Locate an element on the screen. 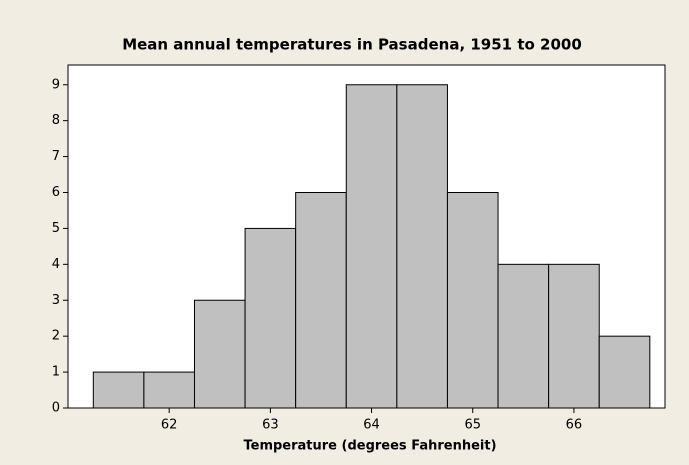 Image resolution: width=689 pixels, height=465 pixels. y-tick-label: 5 is located at coordinates (56, 228).